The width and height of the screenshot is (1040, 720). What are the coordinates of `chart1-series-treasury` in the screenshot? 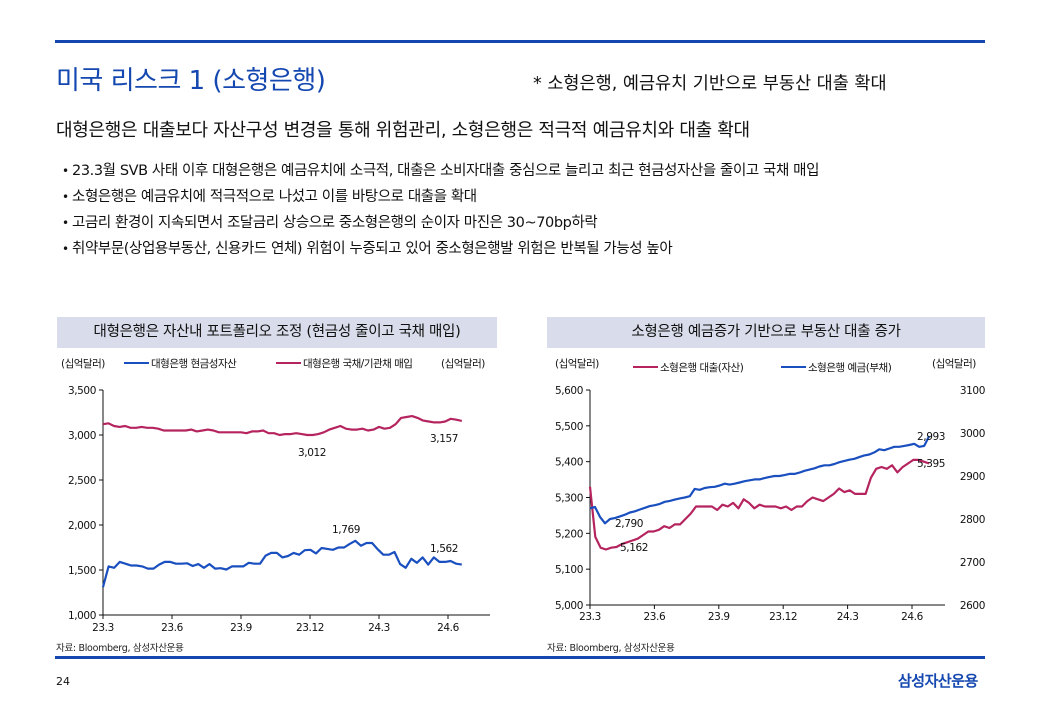 It's located at (282, 426).